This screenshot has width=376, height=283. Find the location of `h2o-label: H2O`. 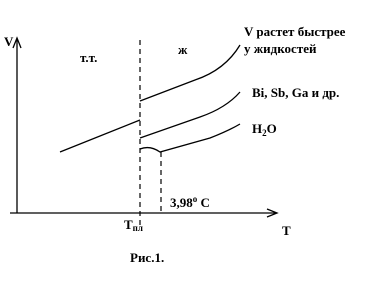

h2o-label: H2O is located at coordinates (264, 129).